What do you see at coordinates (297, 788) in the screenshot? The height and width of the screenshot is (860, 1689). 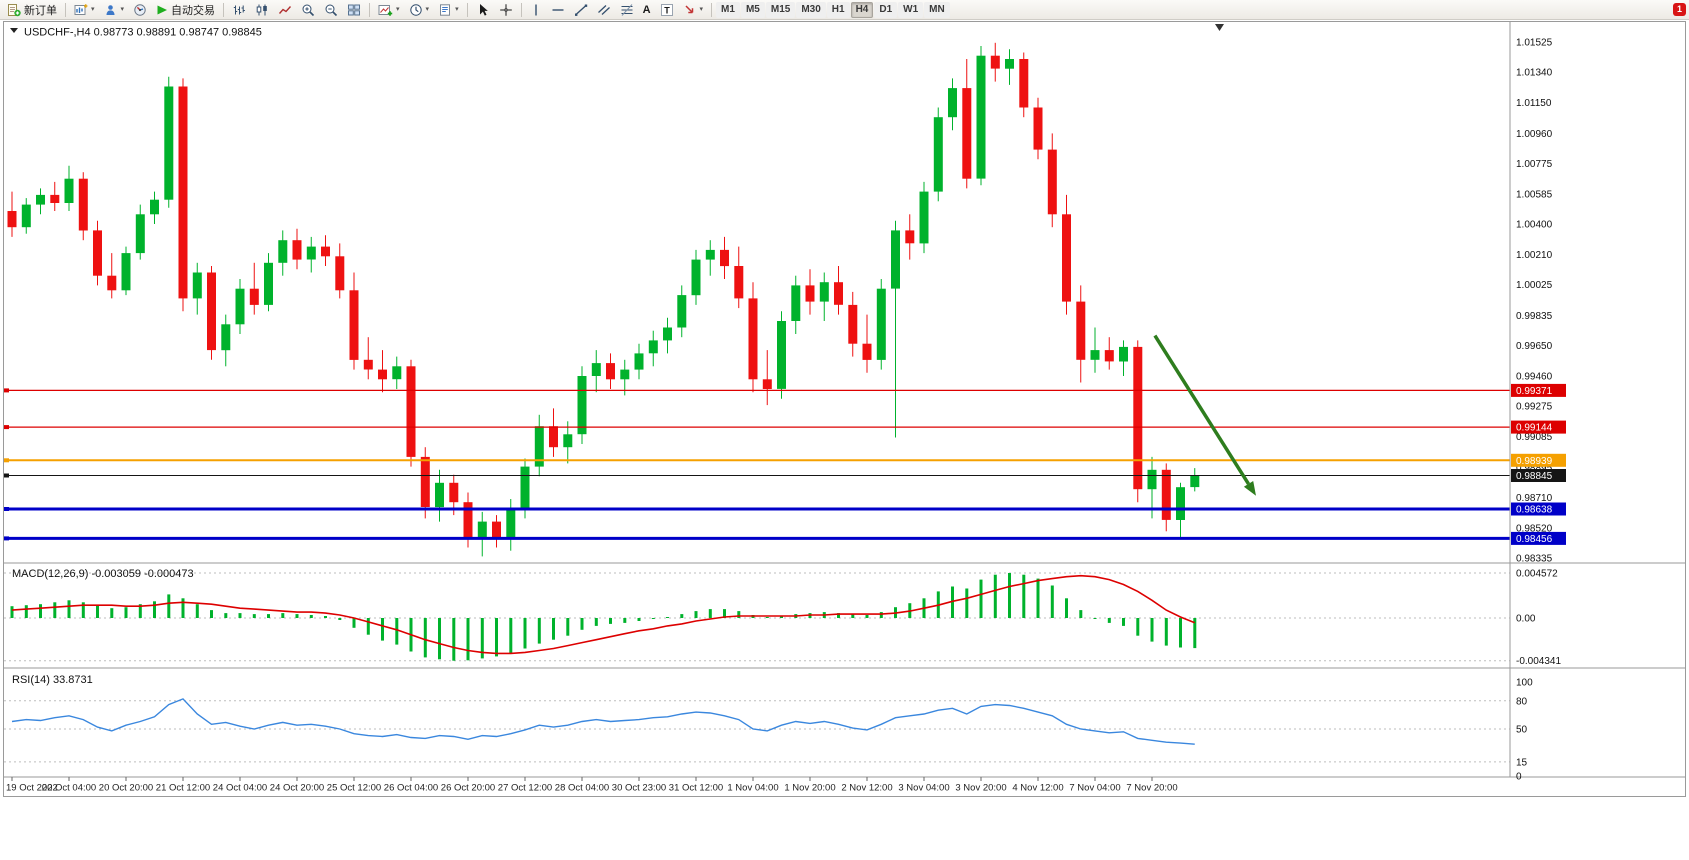 I see `time-axis-label: 24 Oct 20:00` at bounding box center [297, 788].